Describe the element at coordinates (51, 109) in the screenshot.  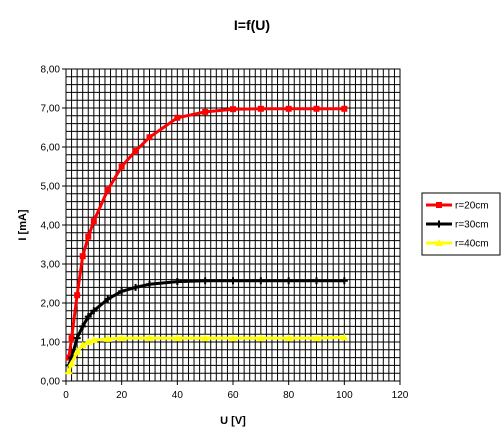
I see `y-tick-label: 7,00` at that location.